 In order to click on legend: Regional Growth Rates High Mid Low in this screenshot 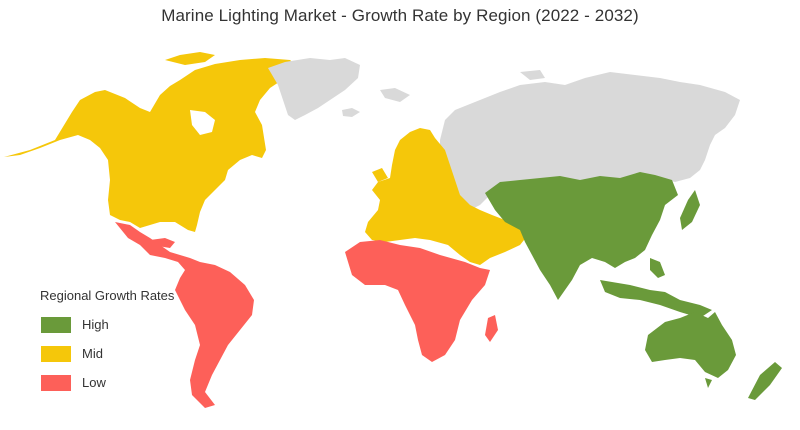, I will do `click(107, 345)`.